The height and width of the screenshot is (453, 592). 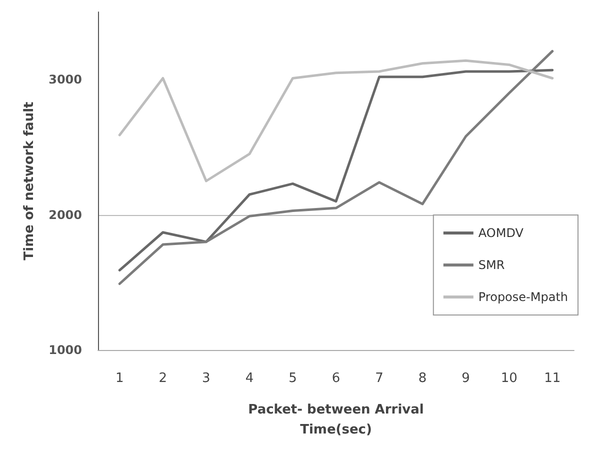 What do you see at coordinates (163, 378) in the screenshot?
I see `x-tick-label: 2` at bounding box center [163, 378].